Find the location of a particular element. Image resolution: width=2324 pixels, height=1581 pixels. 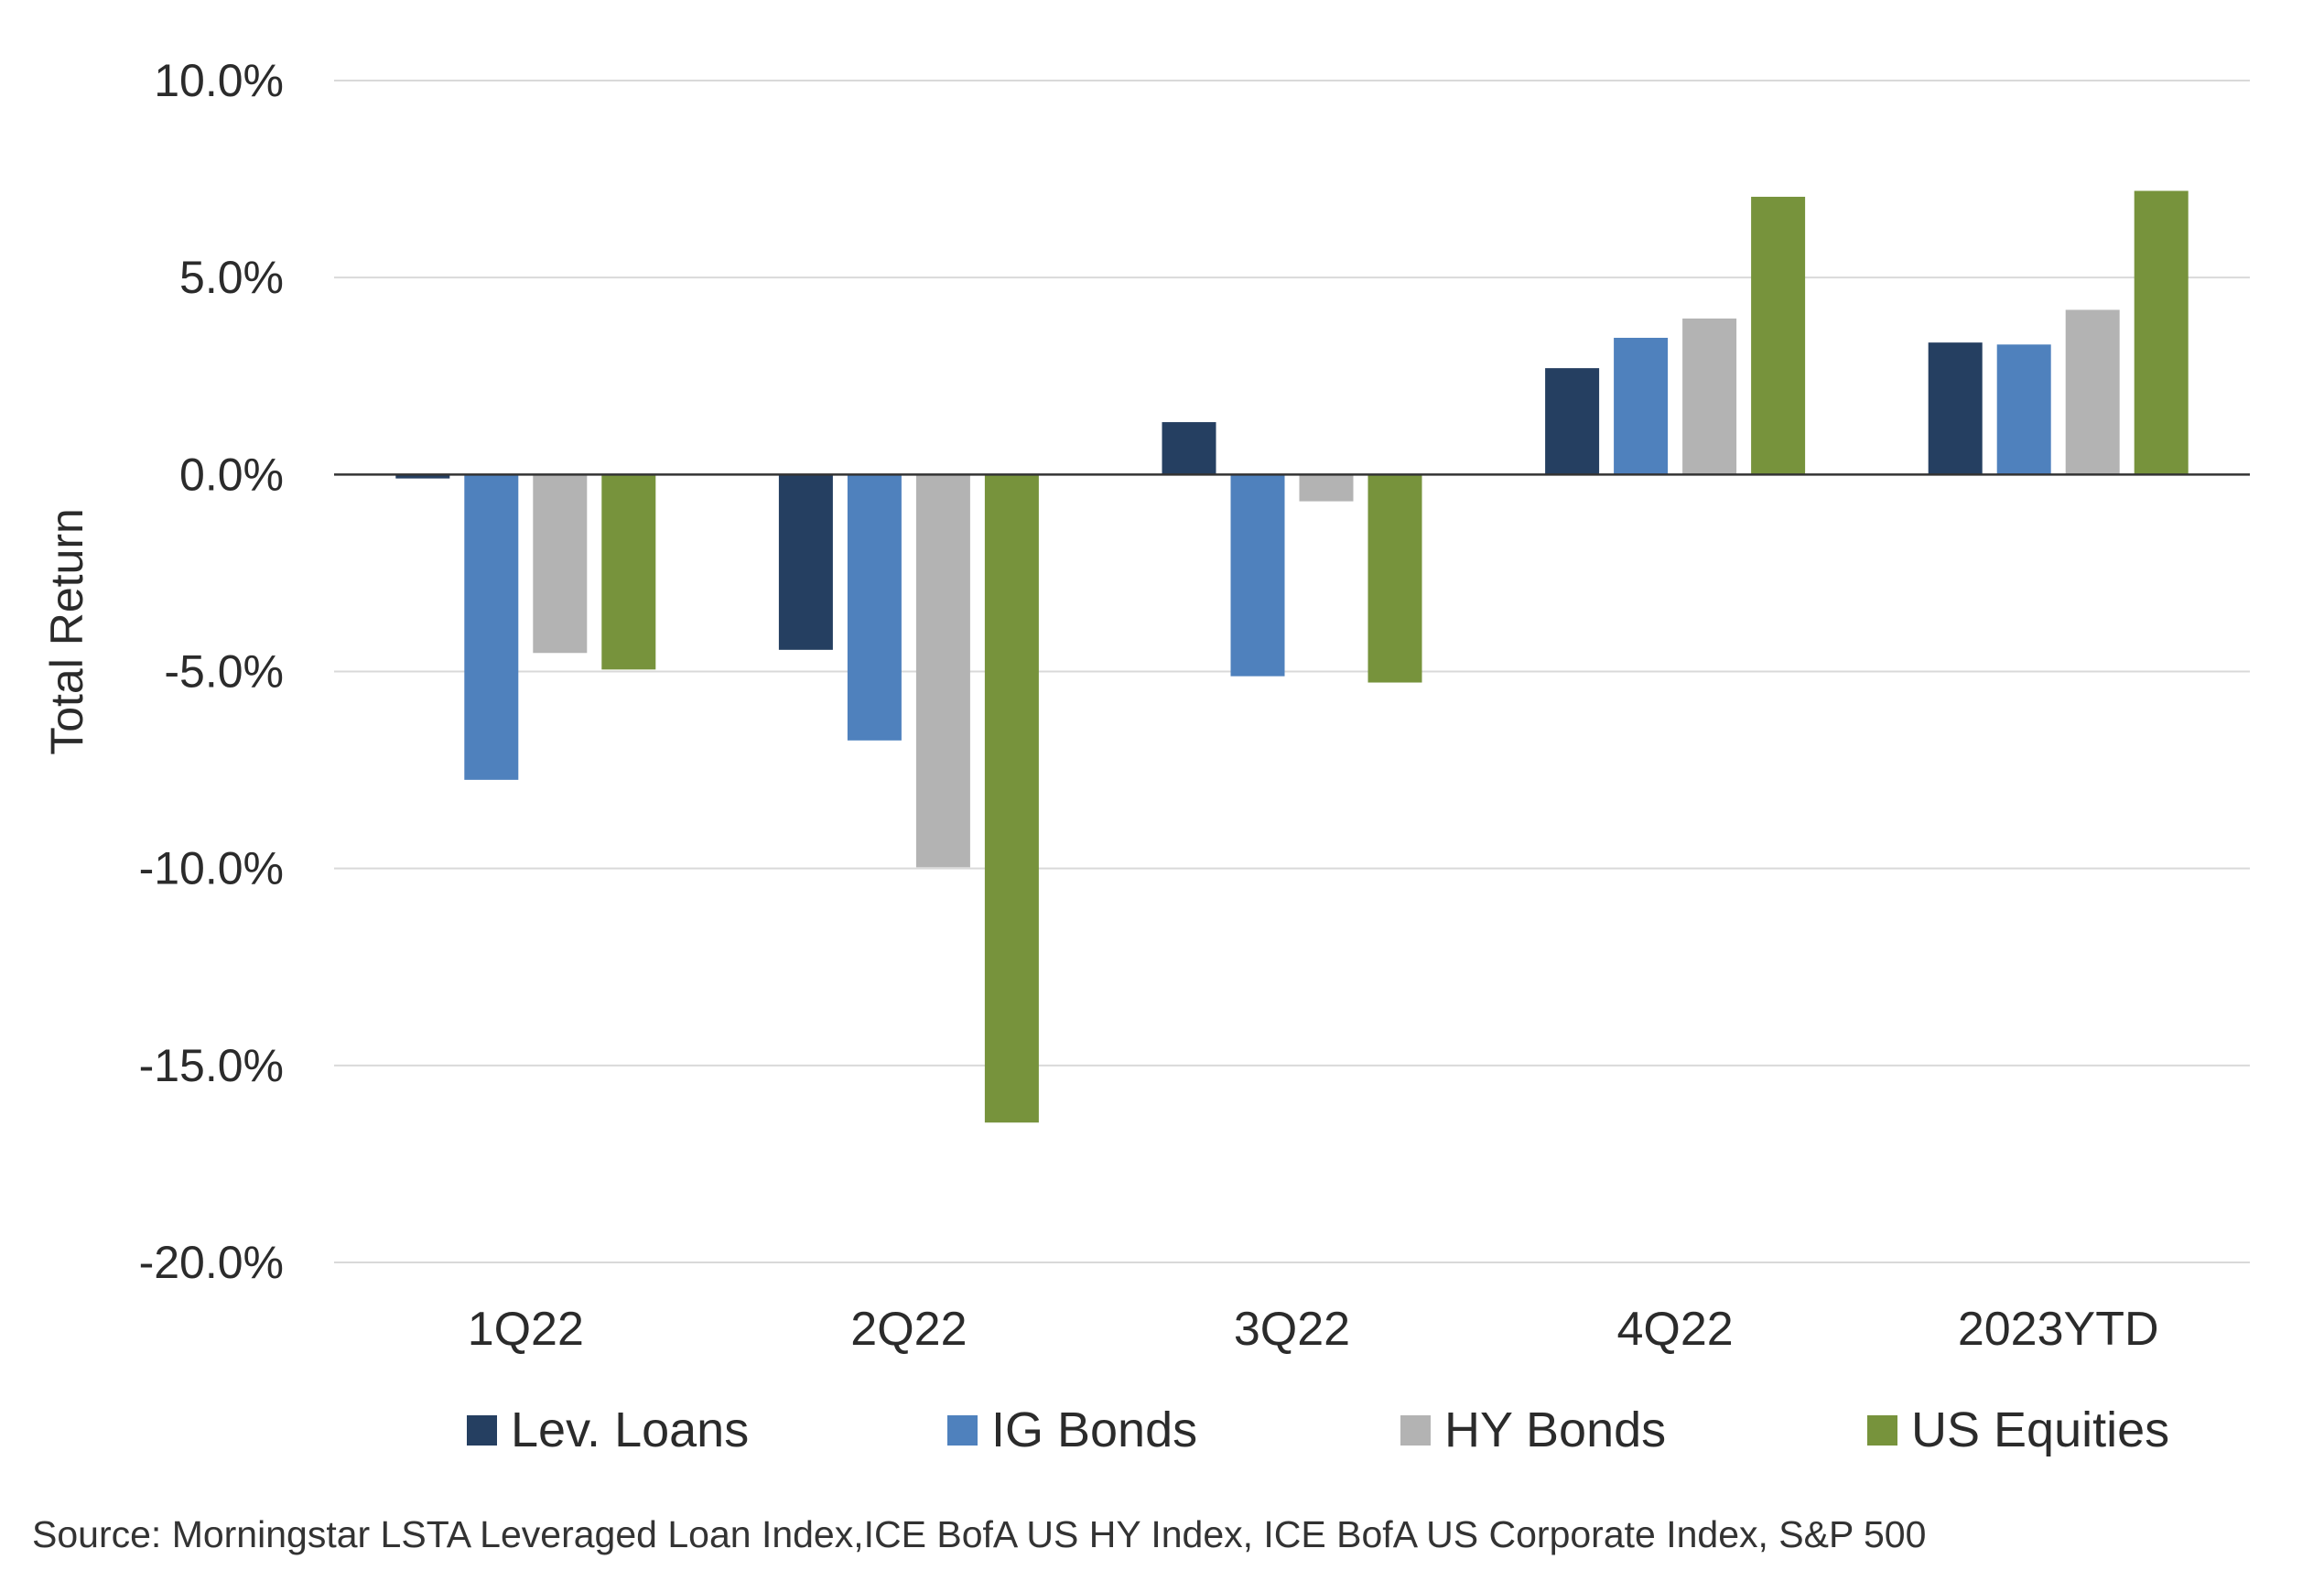

bar-lev-loans-2q22 is located at coordinates (805, 562).